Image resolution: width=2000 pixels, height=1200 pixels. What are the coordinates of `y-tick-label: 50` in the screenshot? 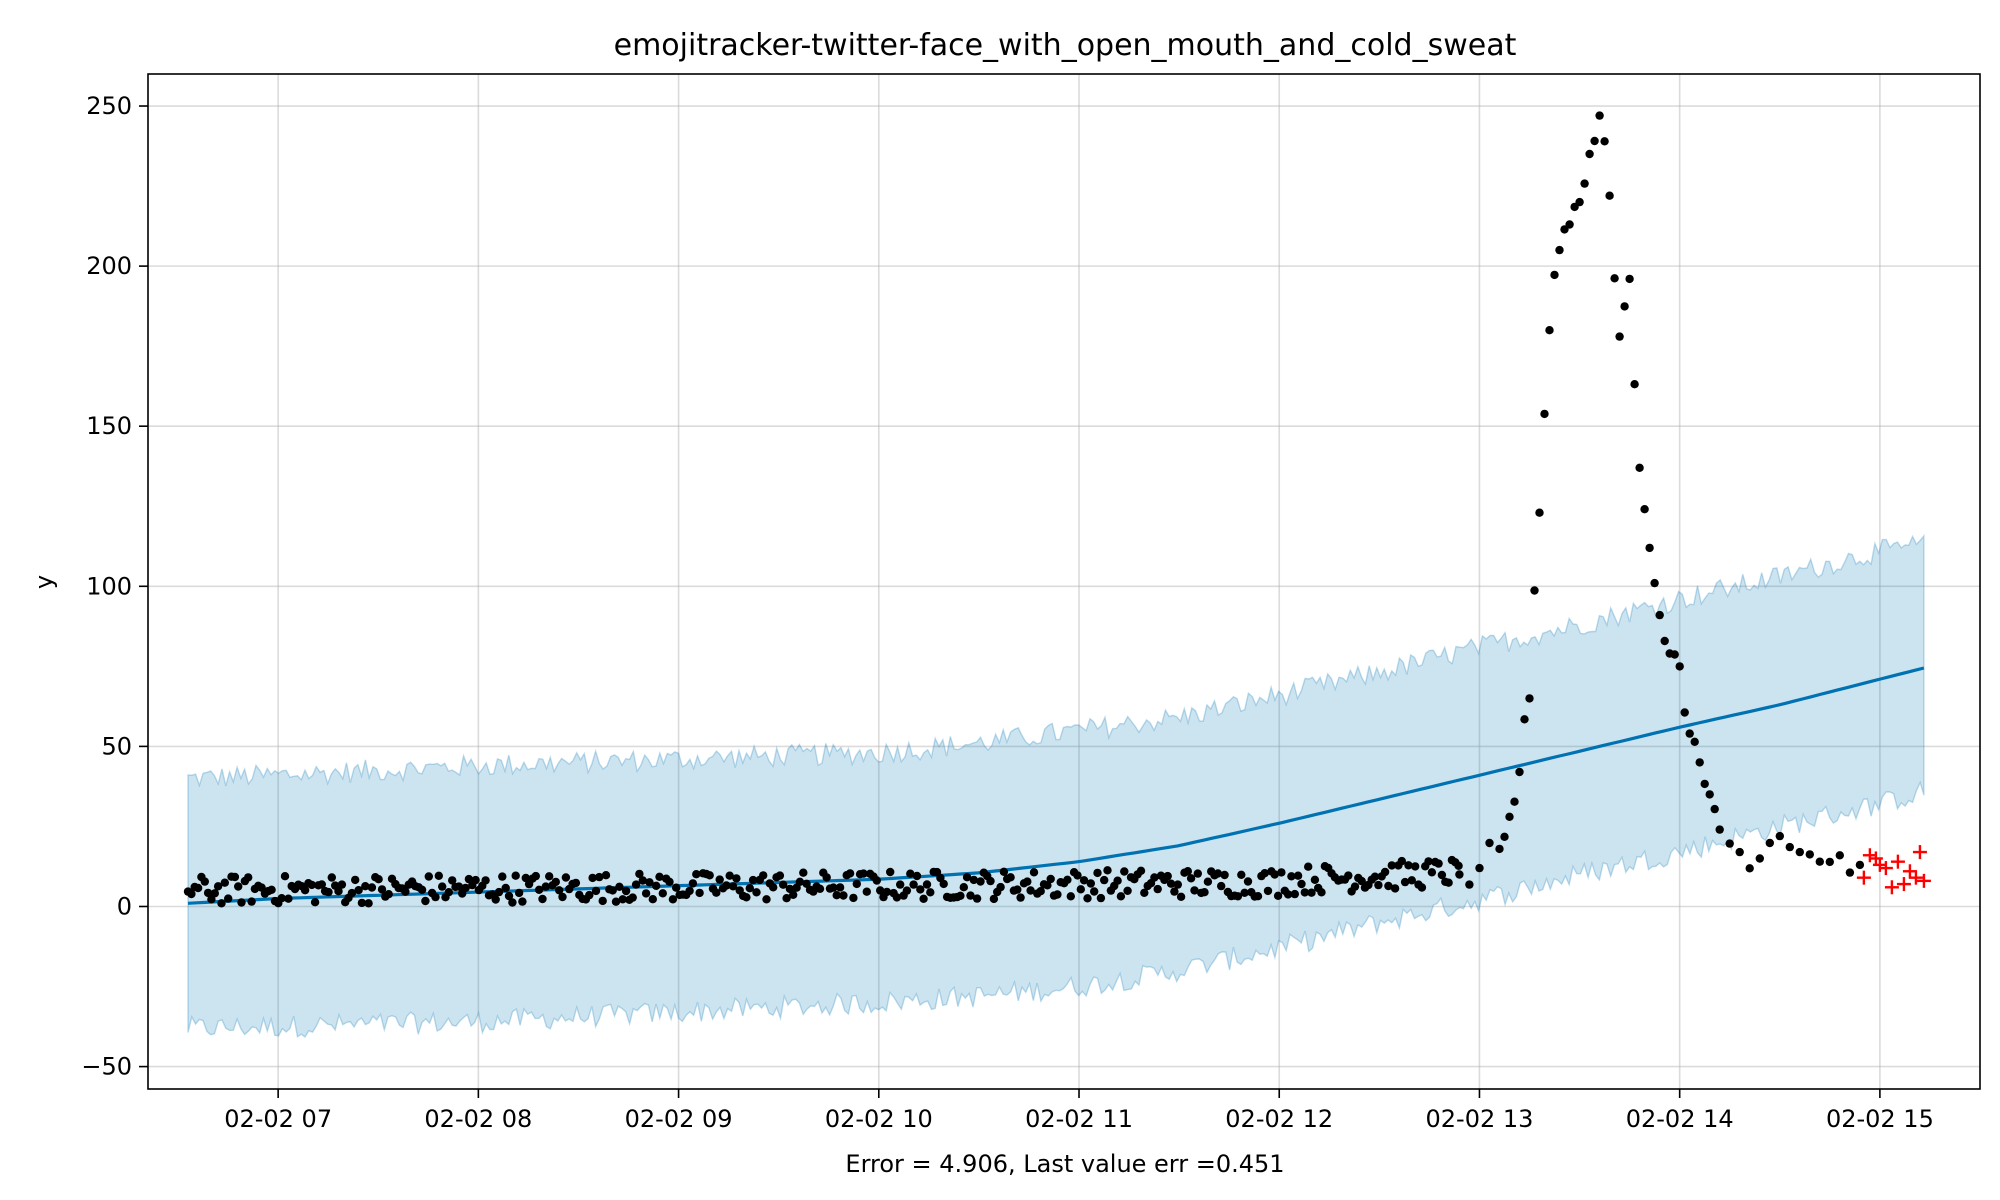 It's located at (116, 746).